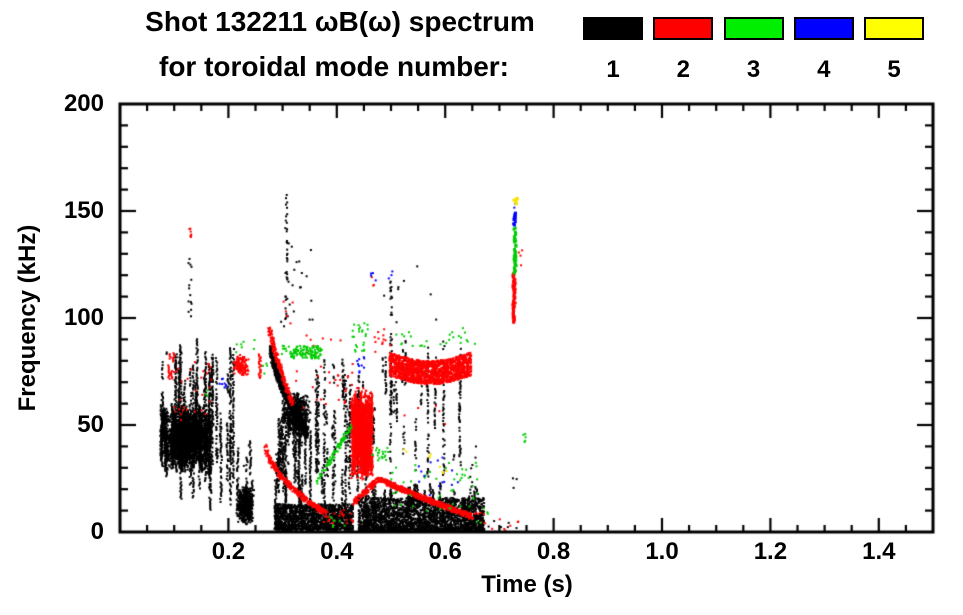 The width and height of the screenshot is (963, 615). Describe the element at coordinates (879, 551) in the screenshot. I see `x-tick-label: 1.4` at that location.